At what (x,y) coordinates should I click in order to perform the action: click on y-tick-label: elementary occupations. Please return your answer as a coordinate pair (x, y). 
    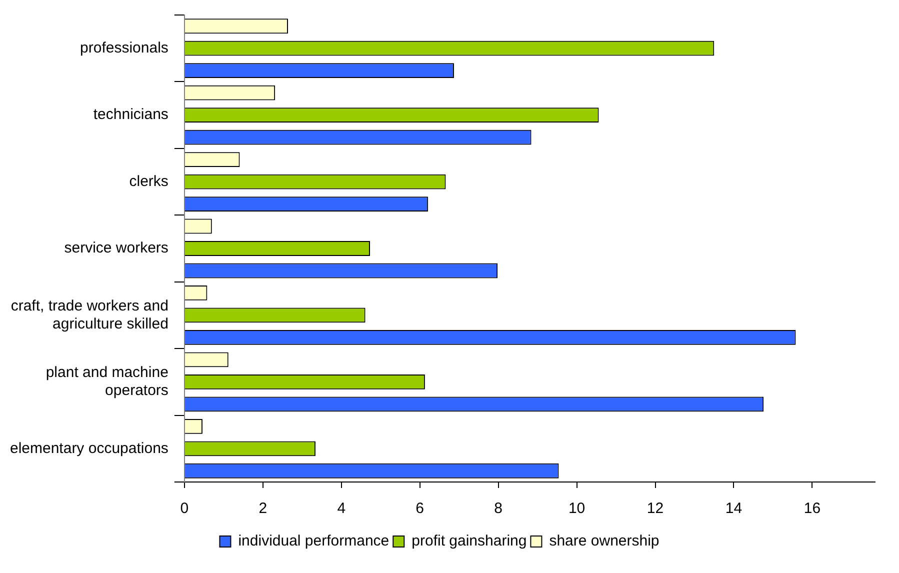
    Looking at the image, I should click on (89, 448).